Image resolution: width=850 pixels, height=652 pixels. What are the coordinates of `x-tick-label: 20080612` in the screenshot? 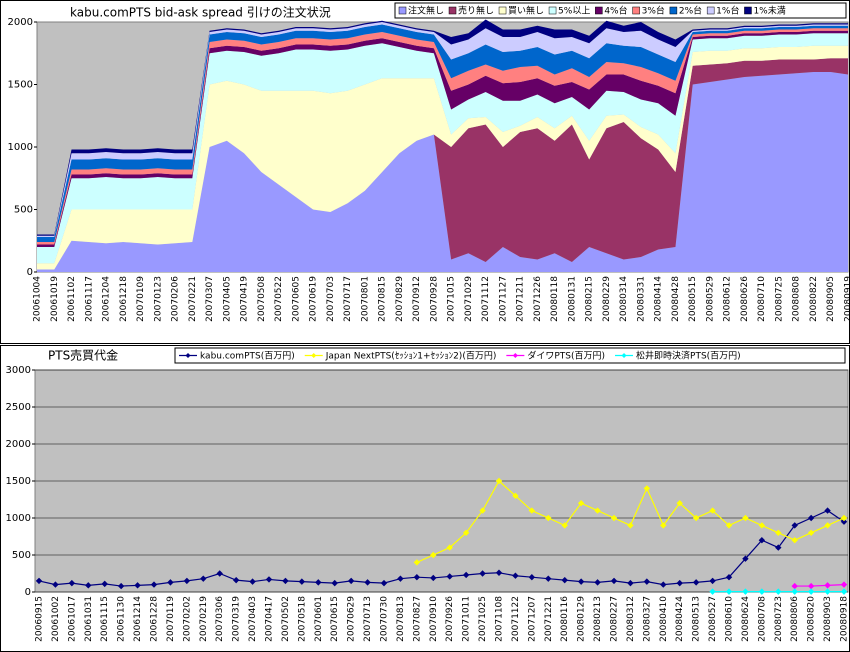 It's located at (728, 299).